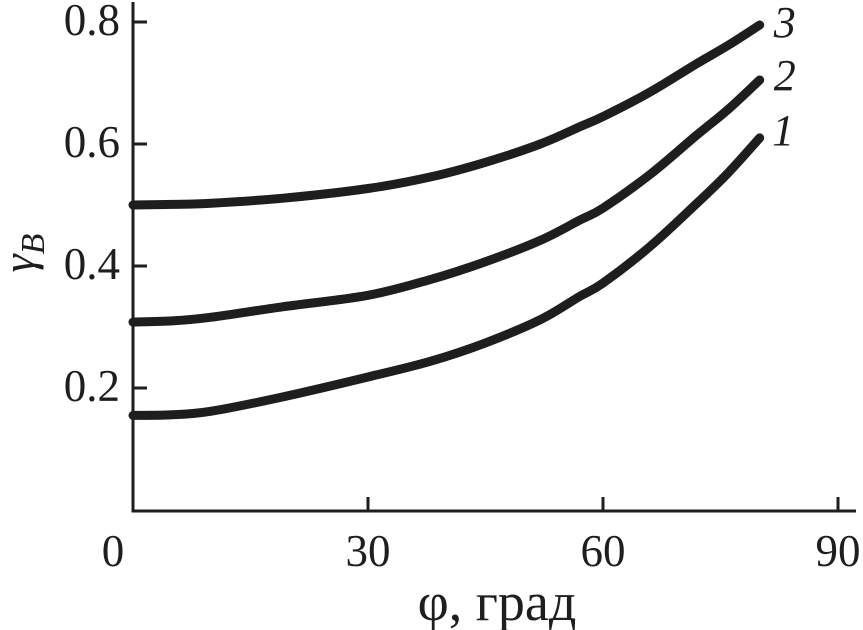  What do you see at coordinates (22, 262) in the screenshot?
I see `y-axis-symbol: γ` at bounding box center [22, 262].